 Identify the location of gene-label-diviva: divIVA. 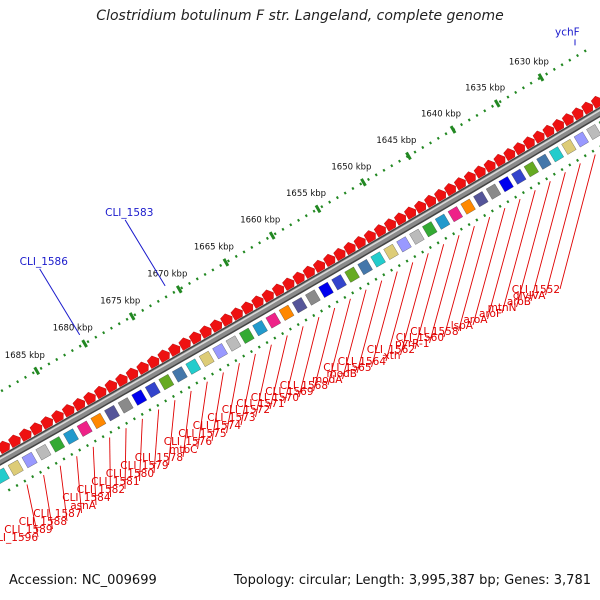
(529, 296).